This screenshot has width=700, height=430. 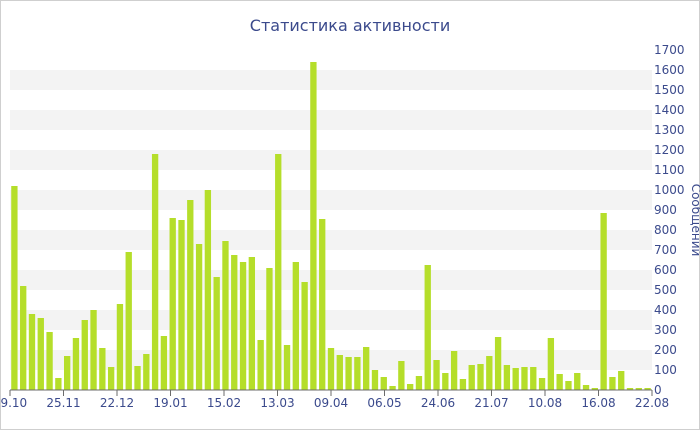 What do you see at coordinates (665, 350) in the screenshot?
I see `y-tick-label: 200` at bounding box center [665, 350].